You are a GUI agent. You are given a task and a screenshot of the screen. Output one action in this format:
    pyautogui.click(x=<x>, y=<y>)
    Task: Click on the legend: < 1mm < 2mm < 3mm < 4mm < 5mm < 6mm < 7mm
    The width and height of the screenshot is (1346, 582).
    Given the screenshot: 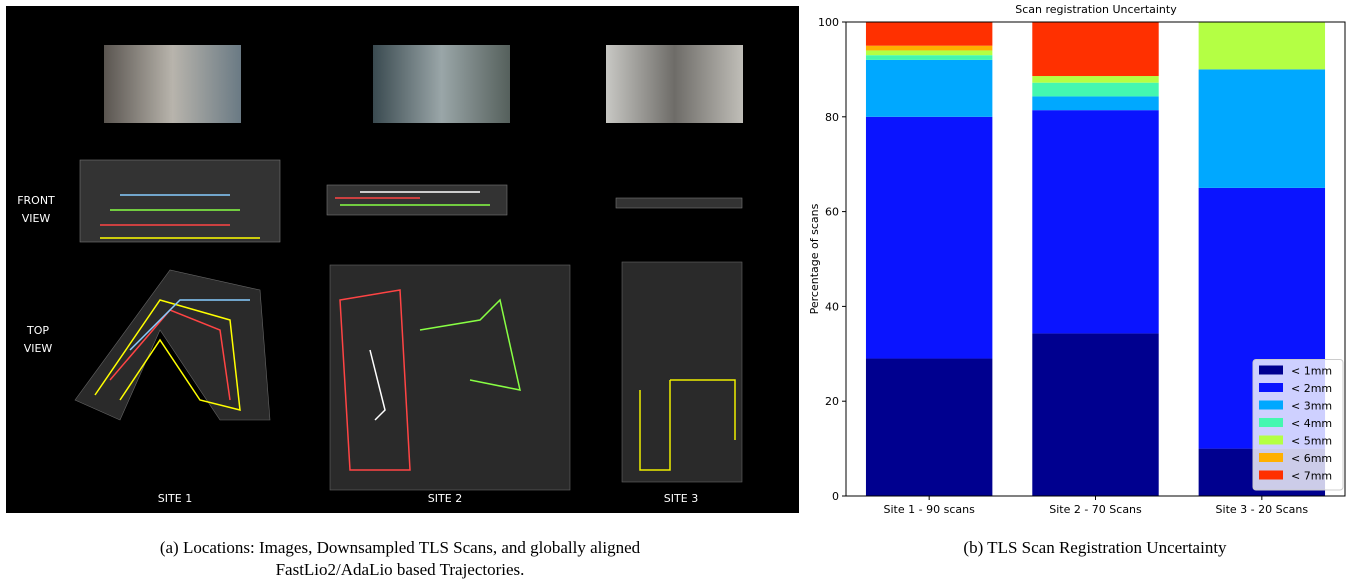 What is the action you would take?
    pyautogui.click(x=1298, y=425)
    